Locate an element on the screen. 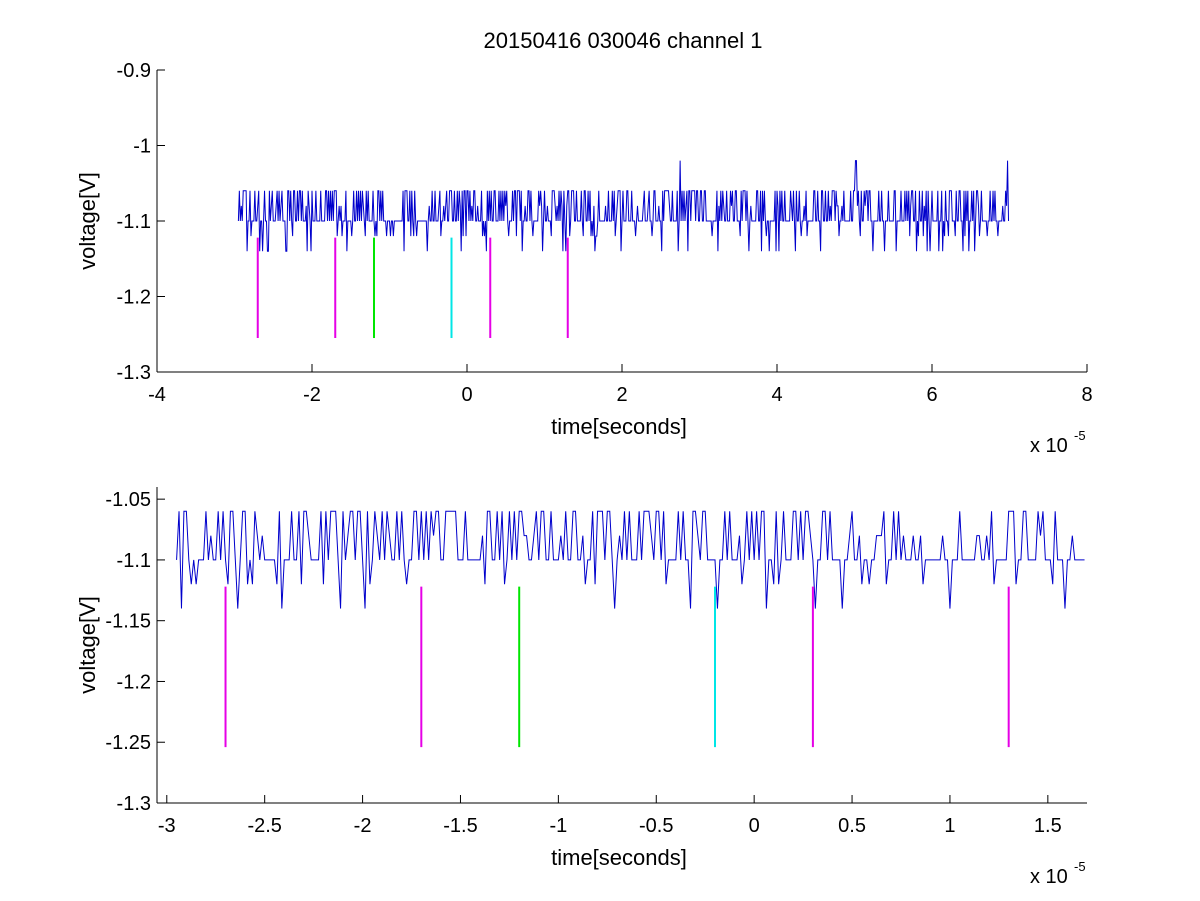 Image resolution: width=1200 pixels, height=901 pixels. x-tick-label: 2 is located at coordinates (621, 395).